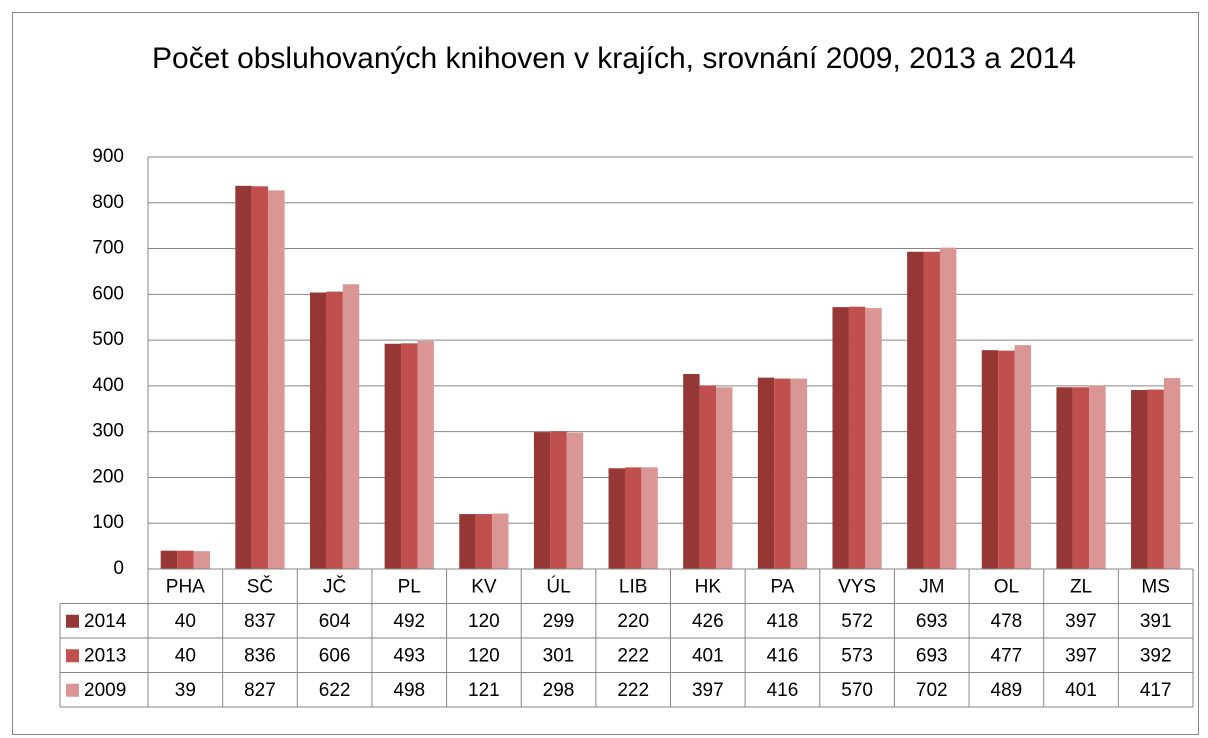  I want to click on y-tick-label: 700, so click(108, 248).